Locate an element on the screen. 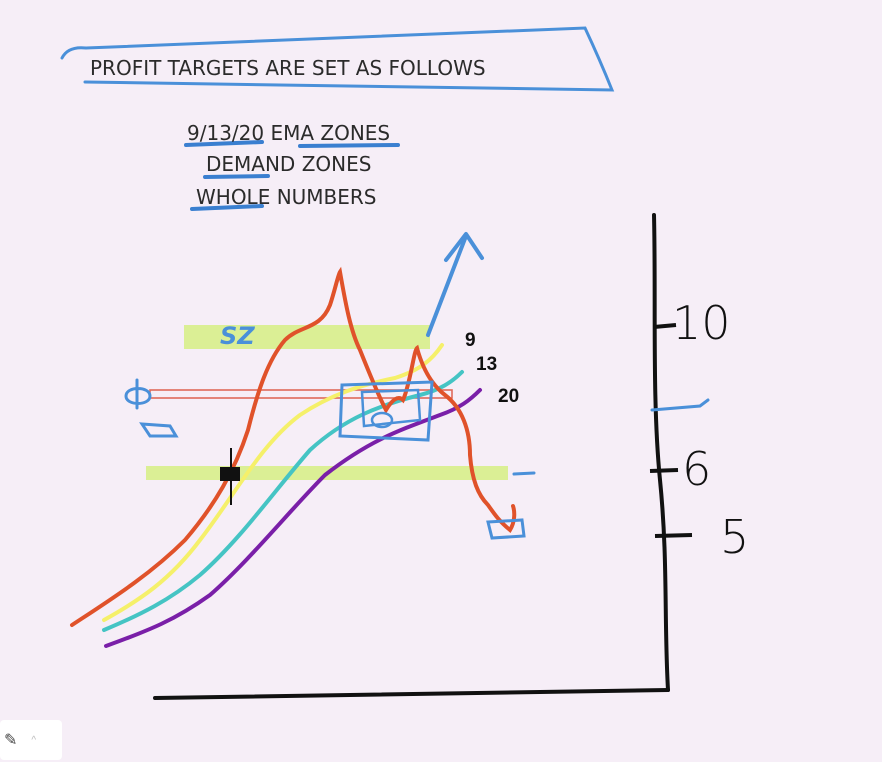  ema-20-label: 20 is located at coordinates (508, 397).